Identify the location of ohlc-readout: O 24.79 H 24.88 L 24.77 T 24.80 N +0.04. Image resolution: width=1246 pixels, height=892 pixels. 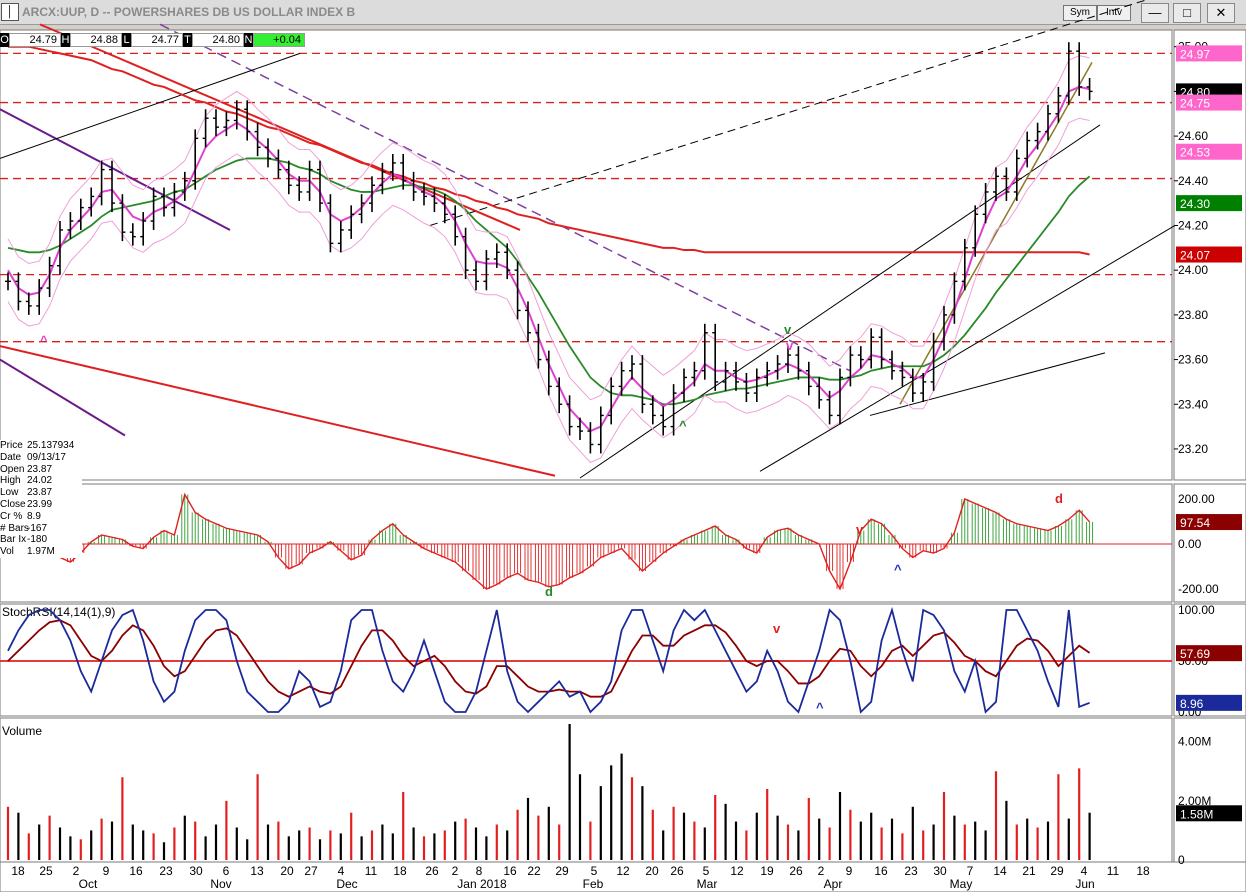
(152, 40).